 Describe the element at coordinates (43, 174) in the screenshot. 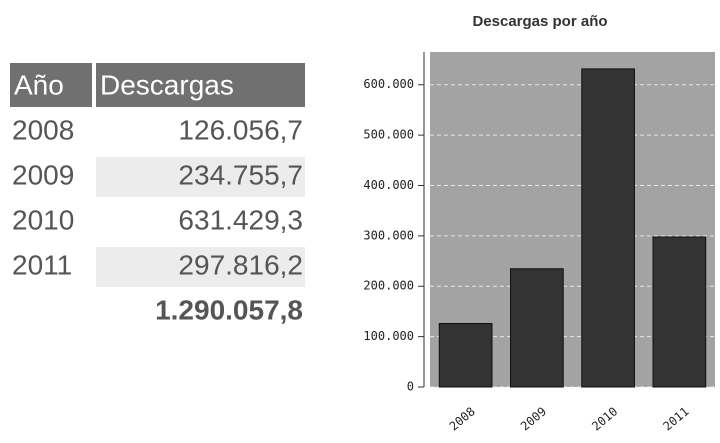

I see `year-cell: 2009` at that location.